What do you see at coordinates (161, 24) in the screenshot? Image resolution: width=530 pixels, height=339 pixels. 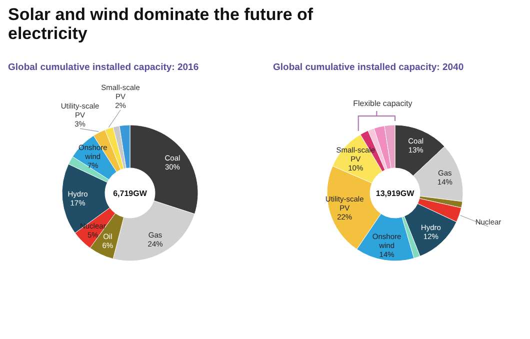 I see `chart-title: Solar and wind dominate the future of electricity` at bounding box center [161, 24].